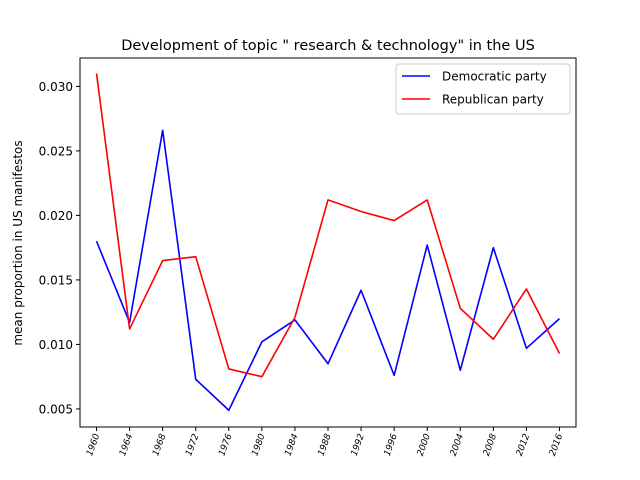 This screenshot has height=480, width=640. What do you see at coordinates (56, 216) in the screenshot?
I see `y-tick-label: 0.020` at bounding box center [56, 216].